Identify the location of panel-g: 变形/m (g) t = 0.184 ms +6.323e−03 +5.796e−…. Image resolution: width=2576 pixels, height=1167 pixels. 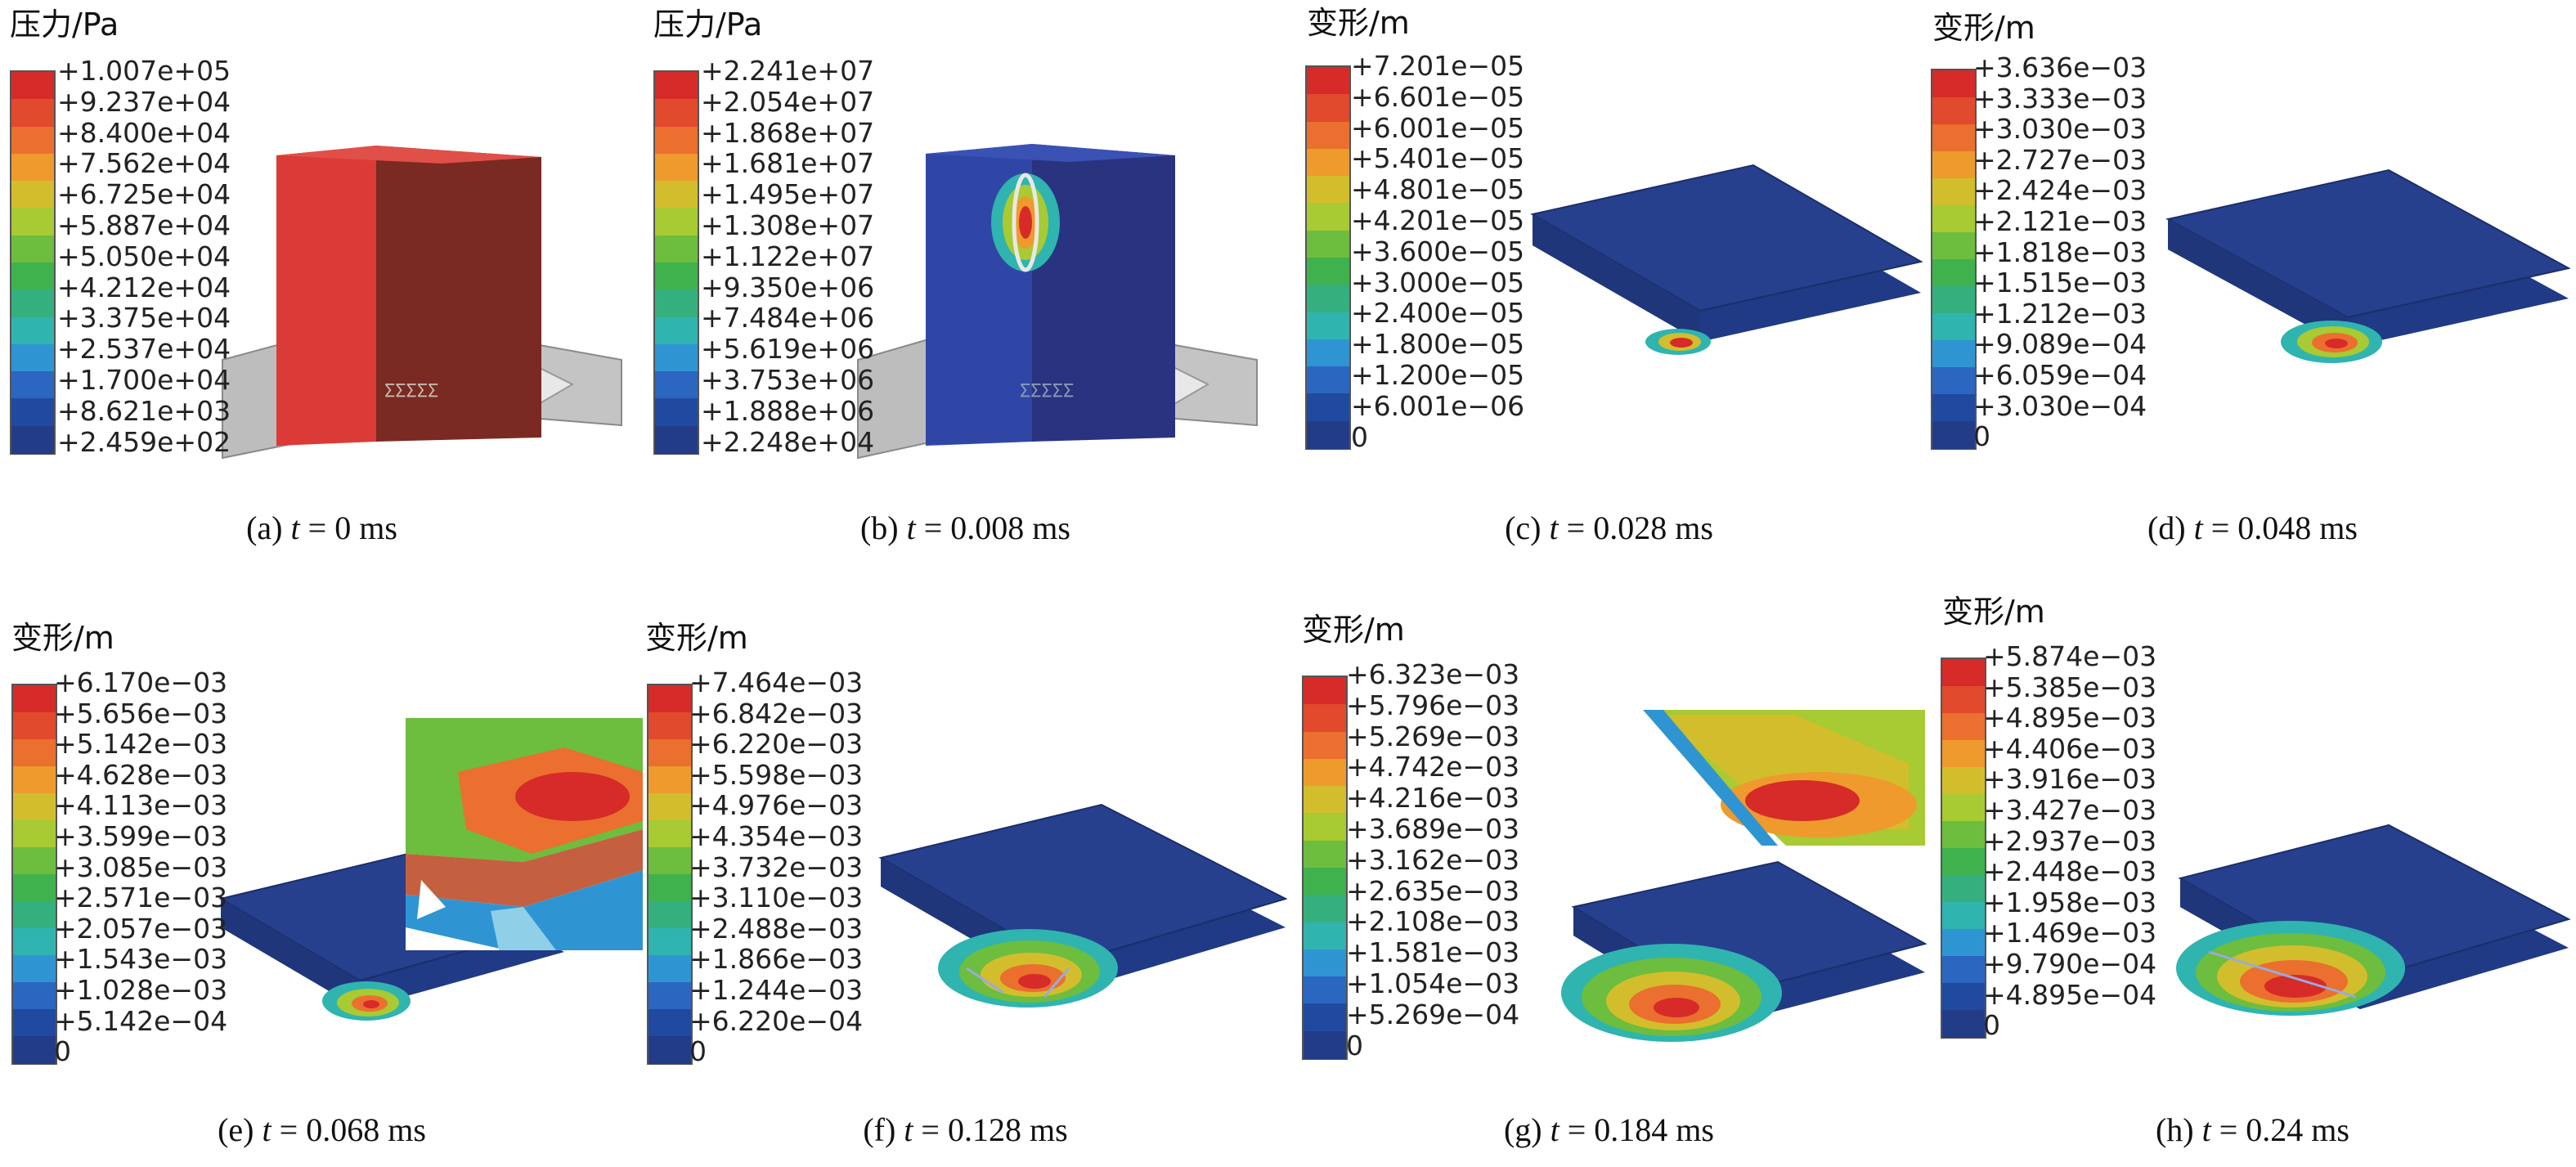
(1609, 876).